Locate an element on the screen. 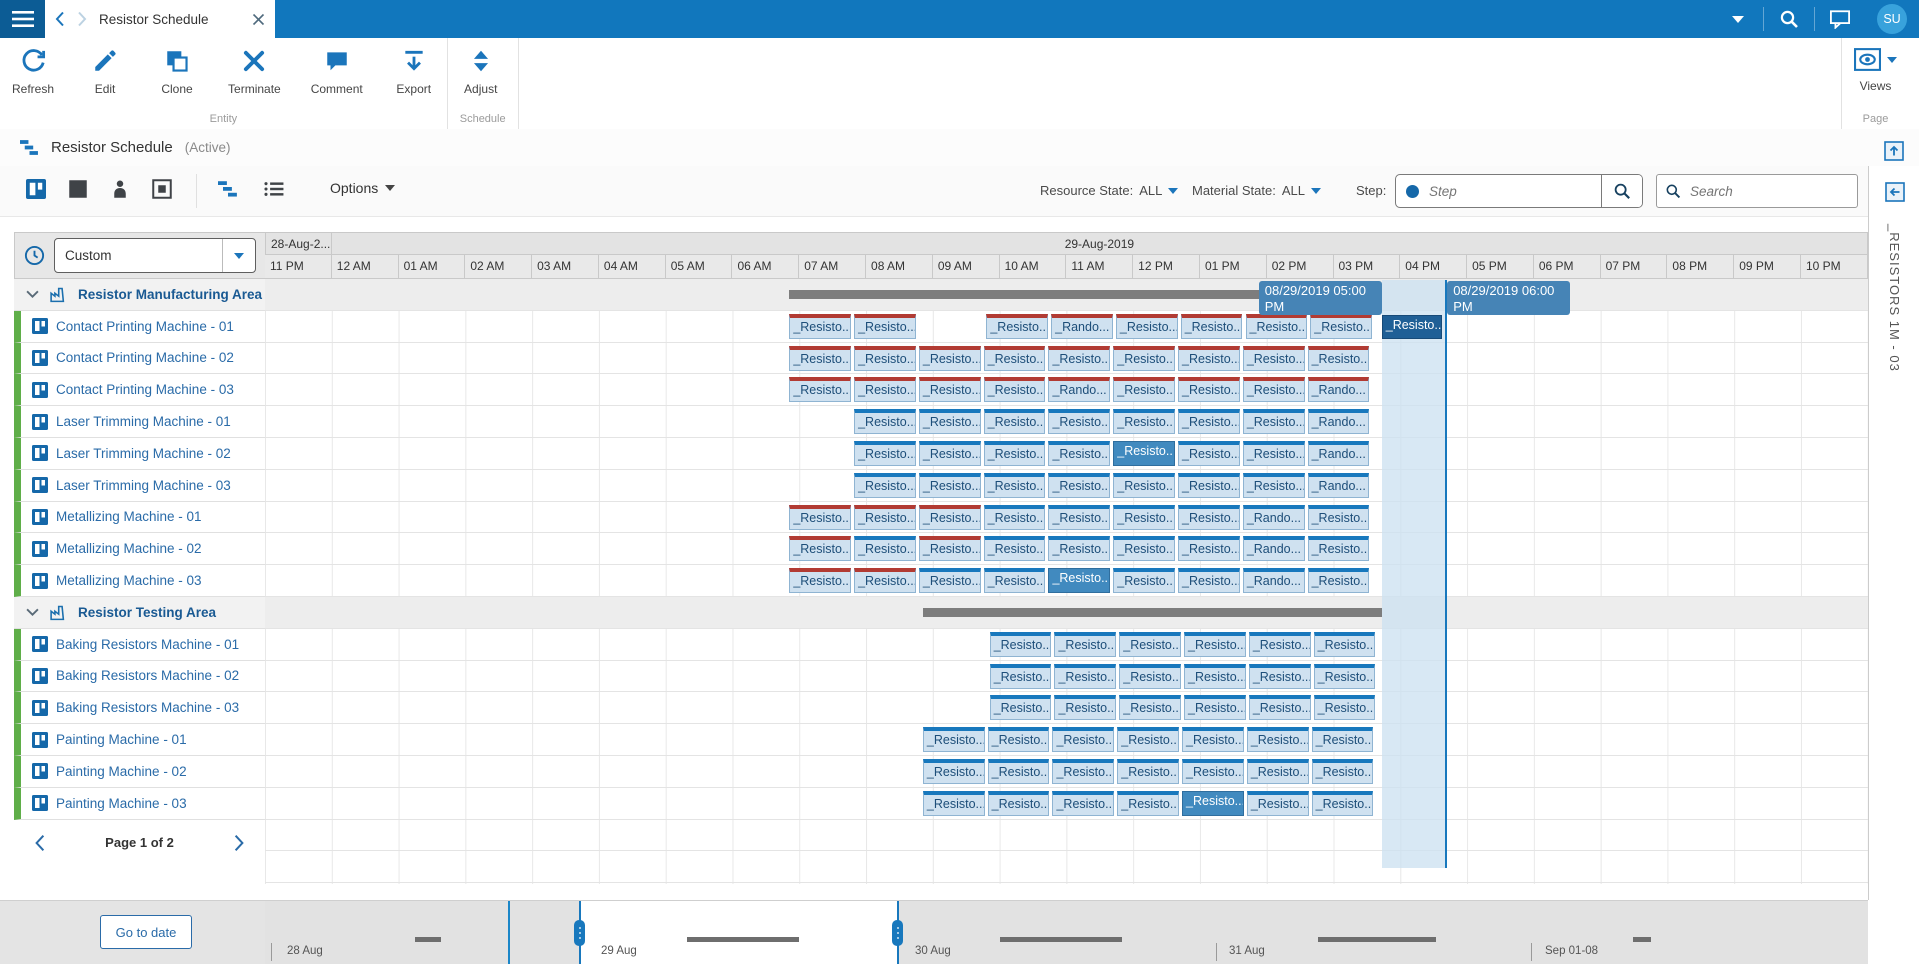  tree-machine-row: Metallizing Machine - 01 is located at coordinates (139, 517).